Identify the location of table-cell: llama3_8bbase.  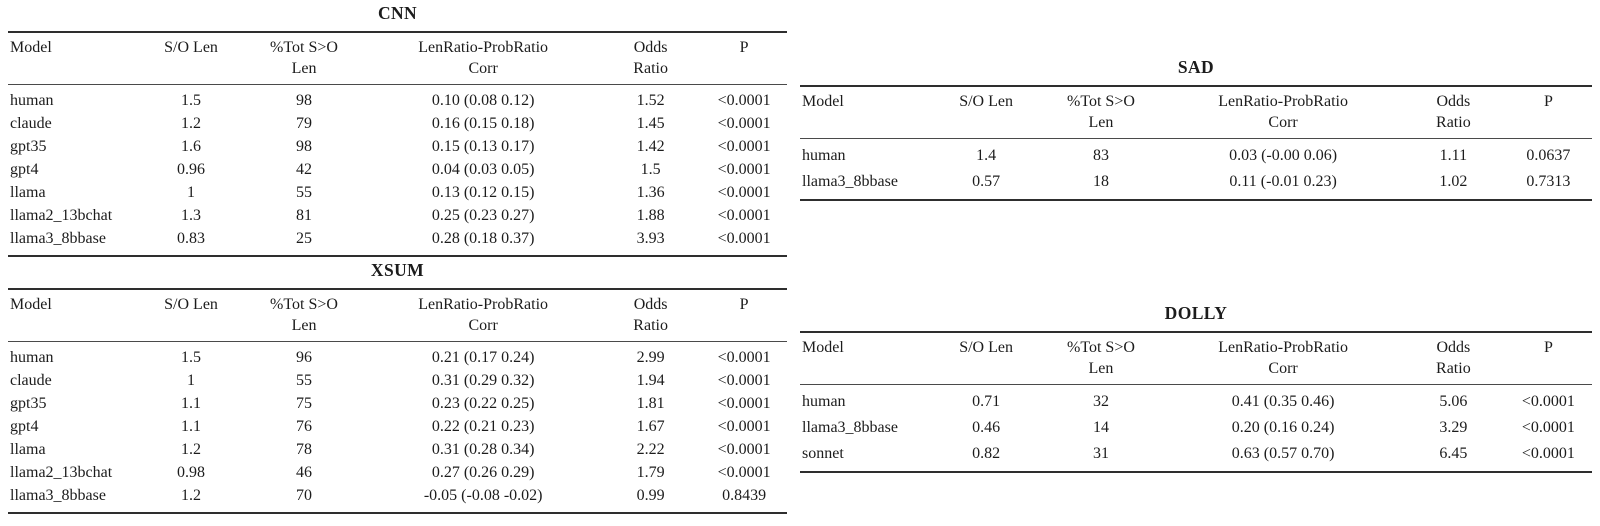
(58, 495).